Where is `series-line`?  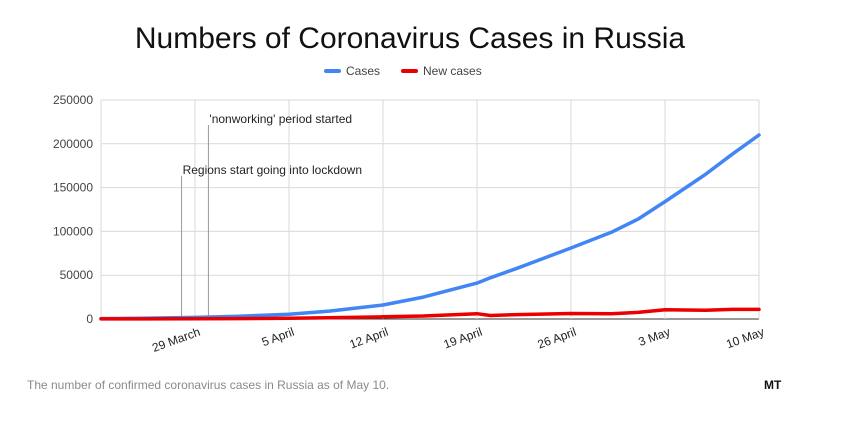
series-line is located at coordinates (430, 314).